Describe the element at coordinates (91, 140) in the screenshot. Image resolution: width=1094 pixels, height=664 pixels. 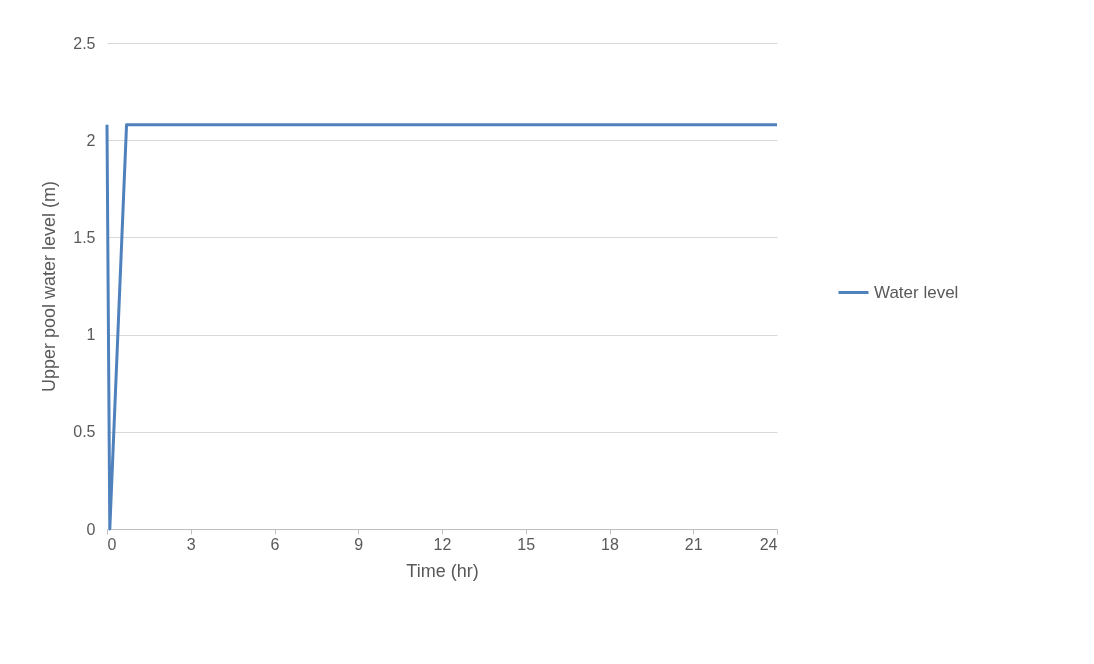
I see `y-tick-label: 2` at that location.